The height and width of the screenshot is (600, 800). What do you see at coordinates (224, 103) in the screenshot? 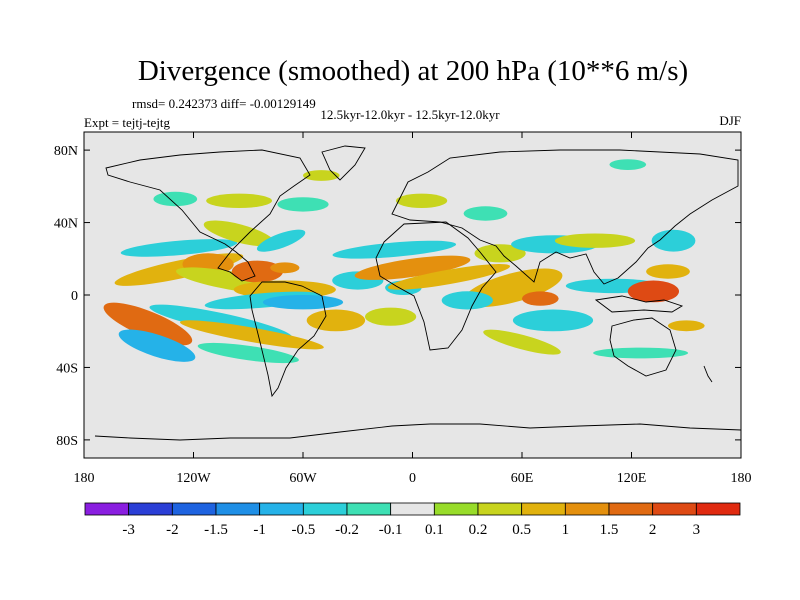
I see `stats-label: rmsd= 0.242373 diff= -0.00129149` at bounding box center [224, 103].